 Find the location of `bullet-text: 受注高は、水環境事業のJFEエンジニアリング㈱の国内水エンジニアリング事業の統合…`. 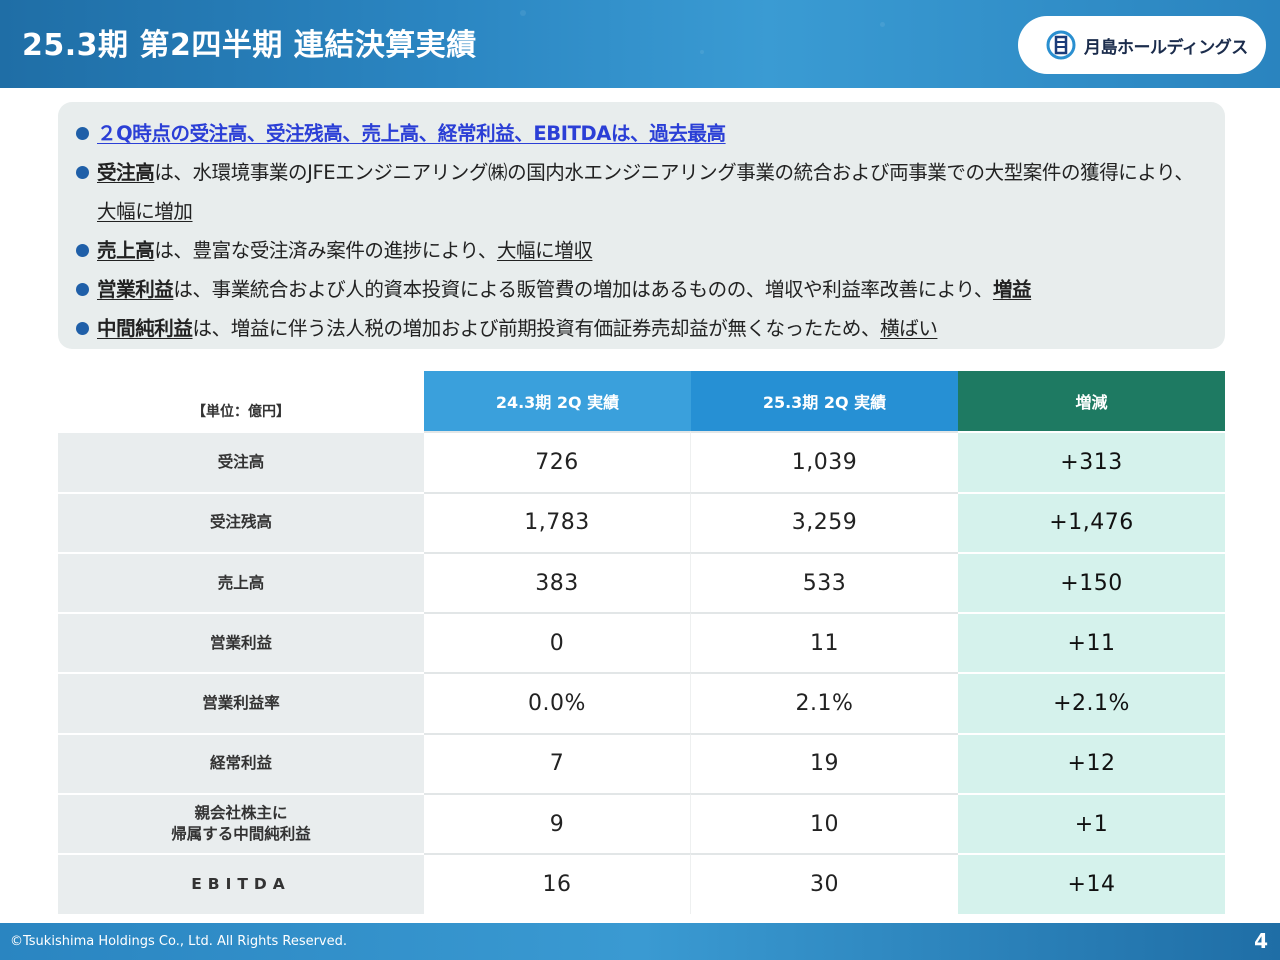

bullet-text: 受注高は、水環境事業のJFEエンジニアリング㈱の国内水エンジニアリング事業の統合… is located at coordinates (653, 192).